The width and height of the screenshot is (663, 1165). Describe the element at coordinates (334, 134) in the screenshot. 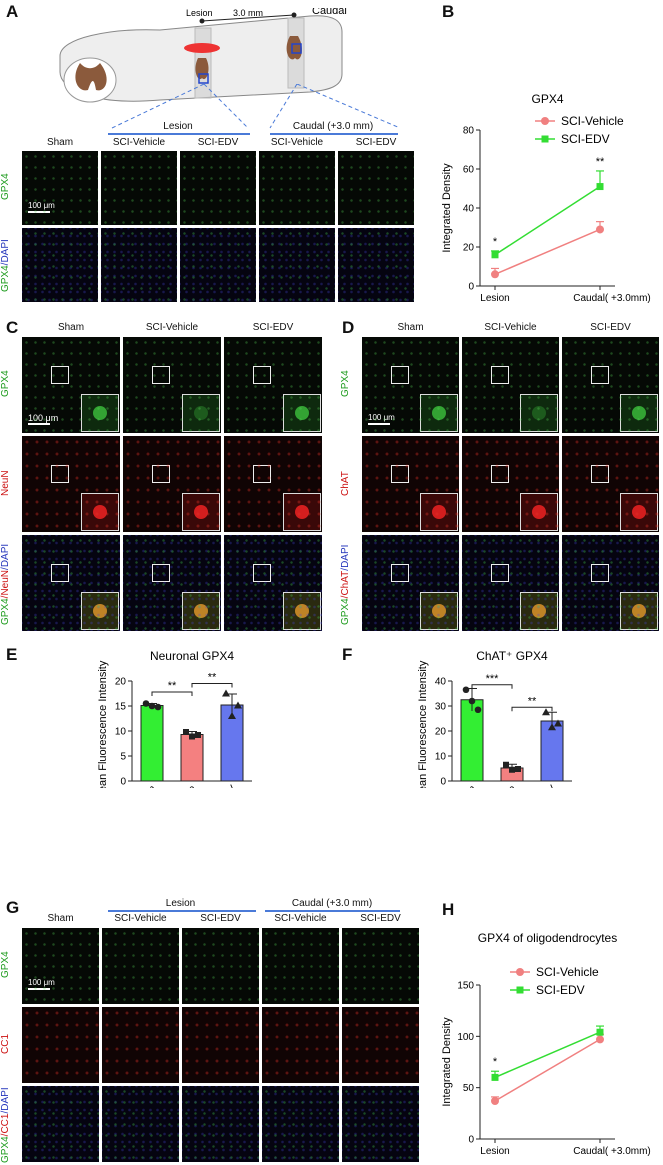

I see `group-line-caudal` at that location.